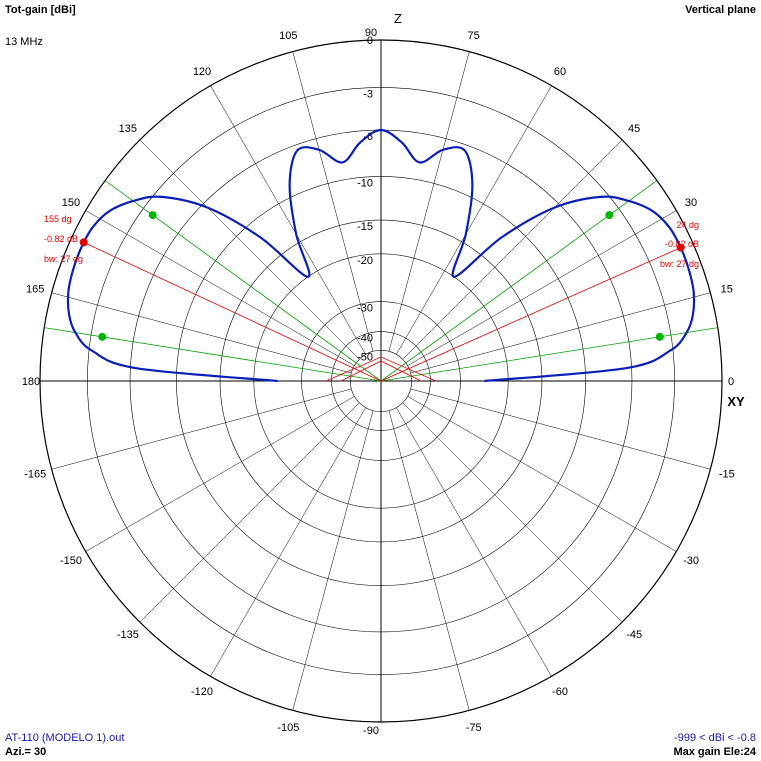 This screenshot has width=761, height=761. I want to click on chart-title: Tot-gain [dBi], so click(40, 10).